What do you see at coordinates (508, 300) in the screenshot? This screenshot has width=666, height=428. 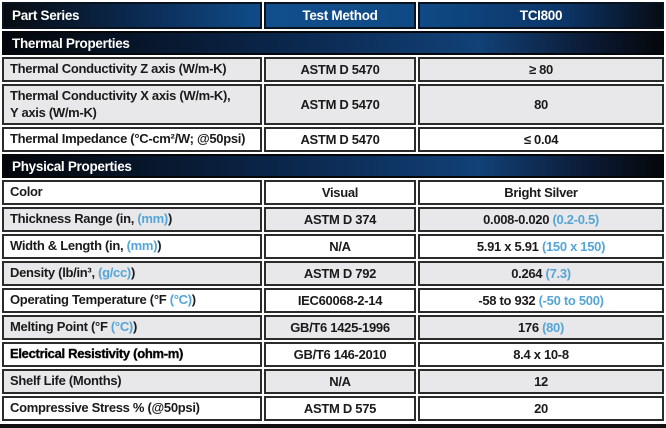 I see `value-text: -58 to 932` at bounding box center [508, 300].